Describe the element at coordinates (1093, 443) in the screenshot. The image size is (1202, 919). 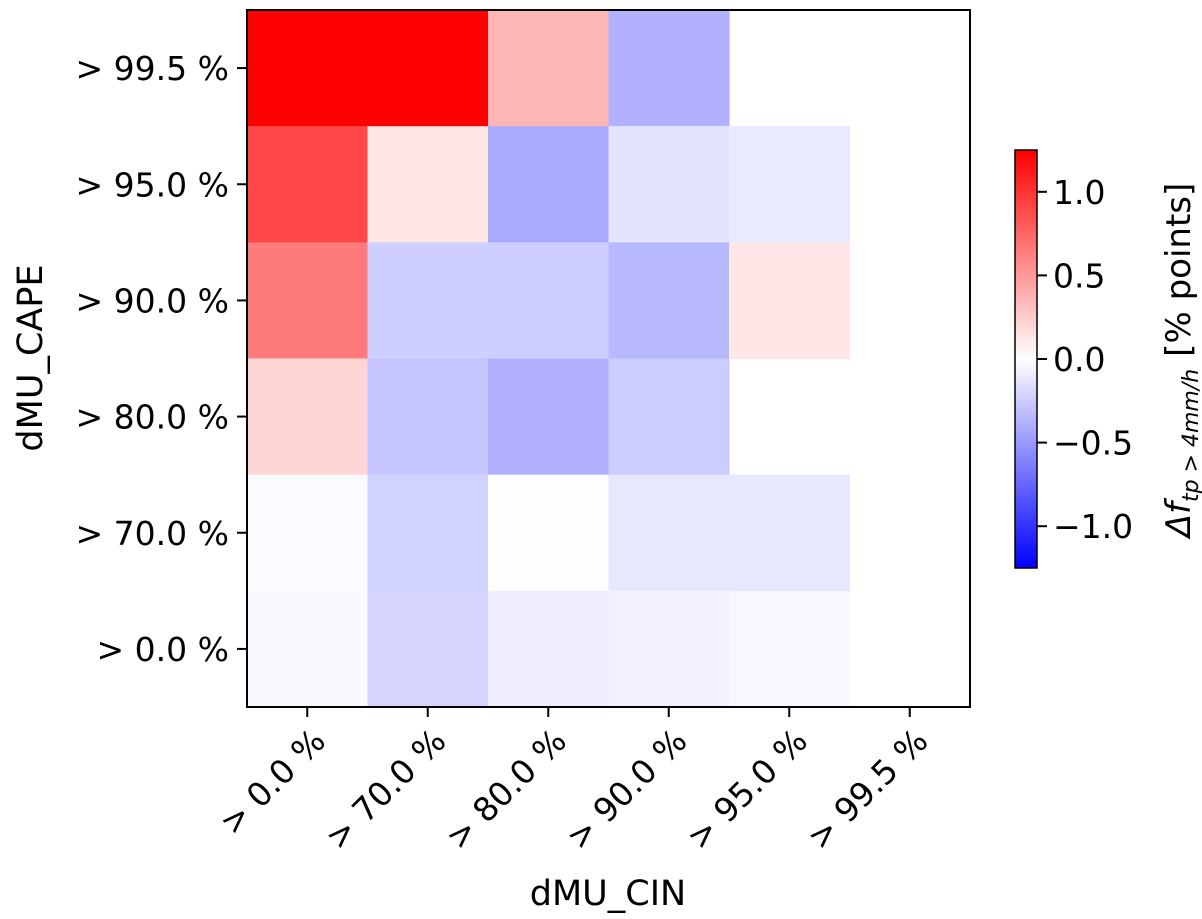
I see `colorbar-tick-label: −0.5` at that location.